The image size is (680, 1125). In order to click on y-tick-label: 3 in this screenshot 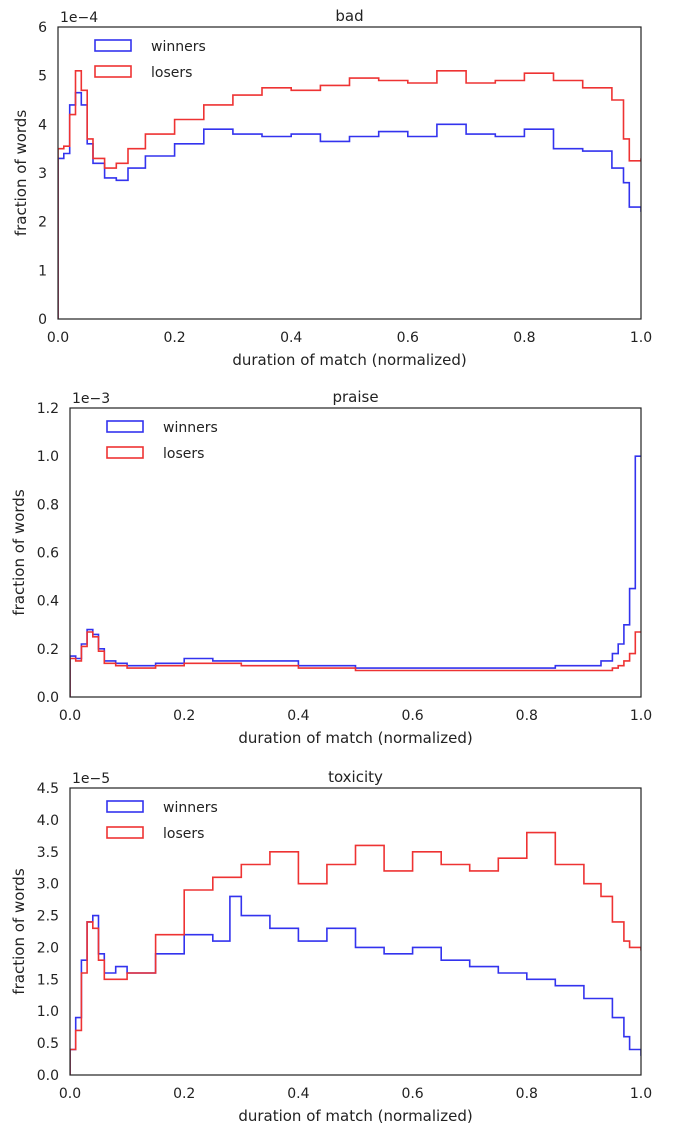, I will do `click(42, 174)`.